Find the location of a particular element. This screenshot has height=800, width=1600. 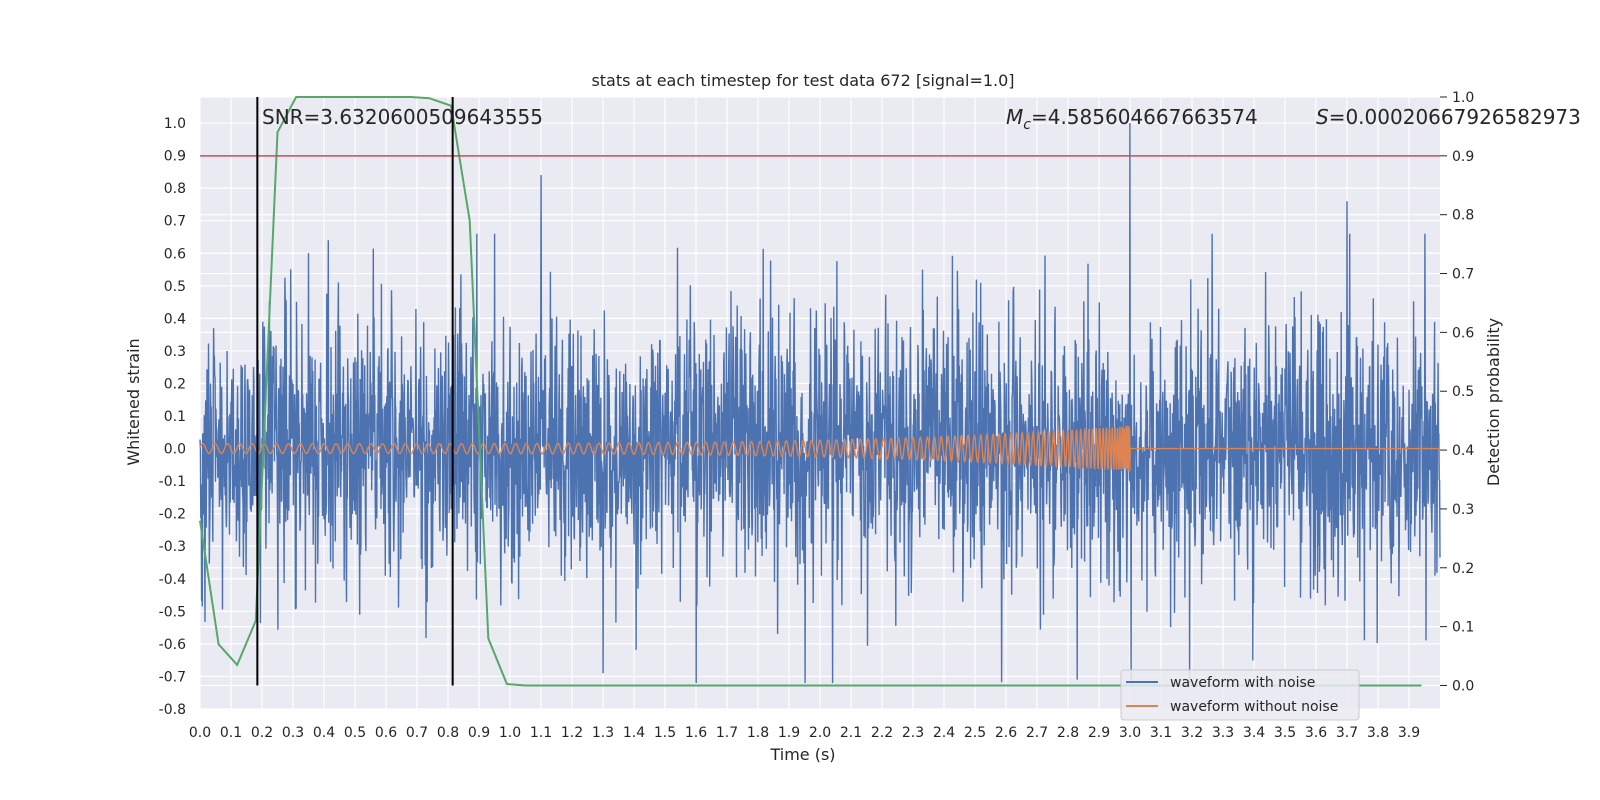

x-tick-label: 2.6 is located at coordinates (1006, 733).